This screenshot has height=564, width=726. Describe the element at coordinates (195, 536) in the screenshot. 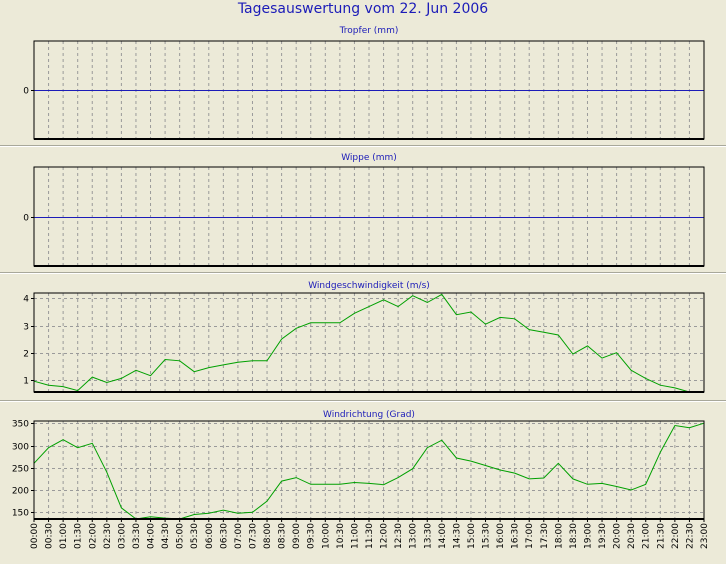

I see `x-tick-label: 05:30` at that location.